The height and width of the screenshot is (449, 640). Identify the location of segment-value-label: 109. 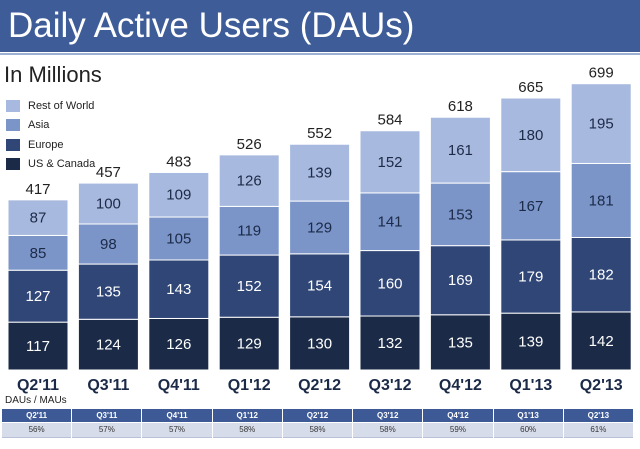
(178, 195).